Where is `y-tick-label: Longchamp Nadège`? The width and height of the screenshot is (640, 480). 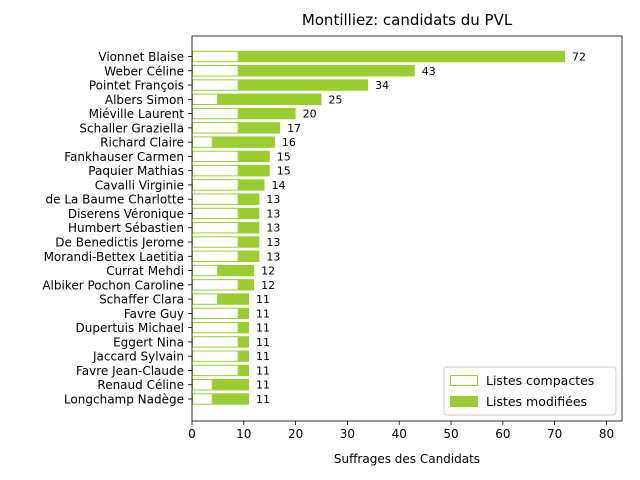 y-tick-label: Longchamp Nadège is located at coordinates (124, 399).